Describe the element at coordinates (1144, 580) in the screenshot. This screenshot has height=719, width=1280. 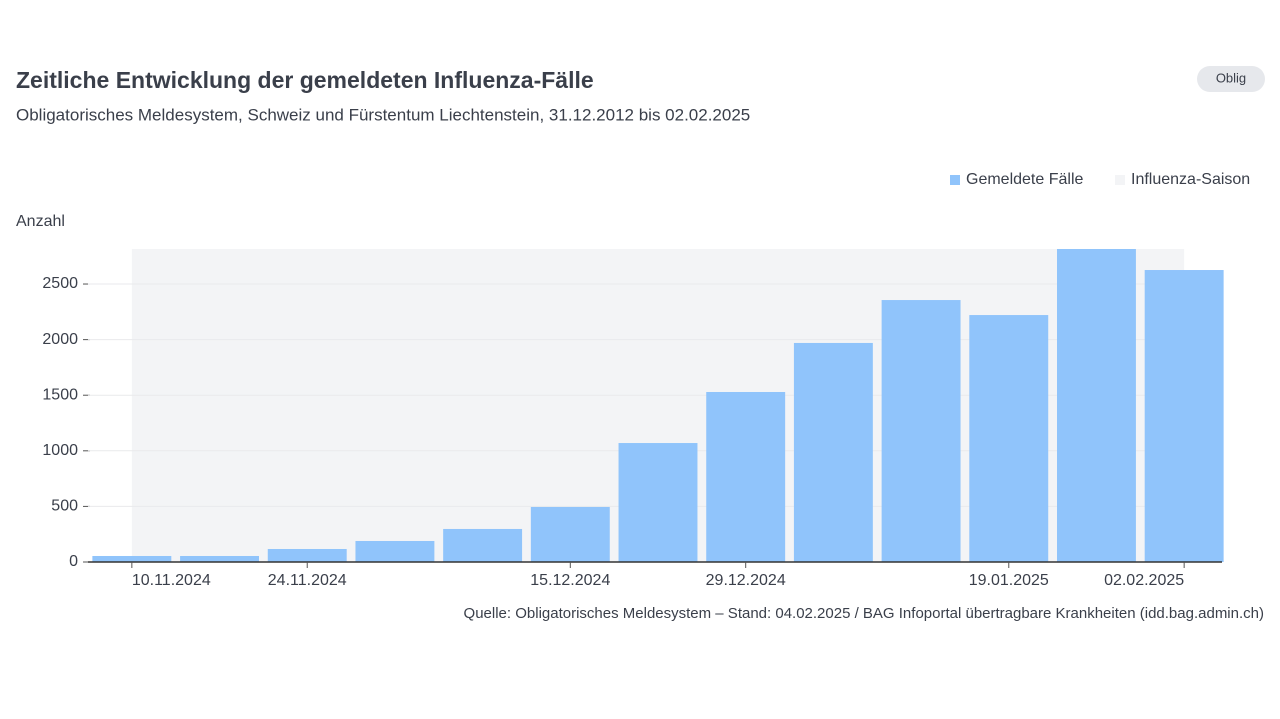
I see `x-tick-label: 02.02.2025` at that location.